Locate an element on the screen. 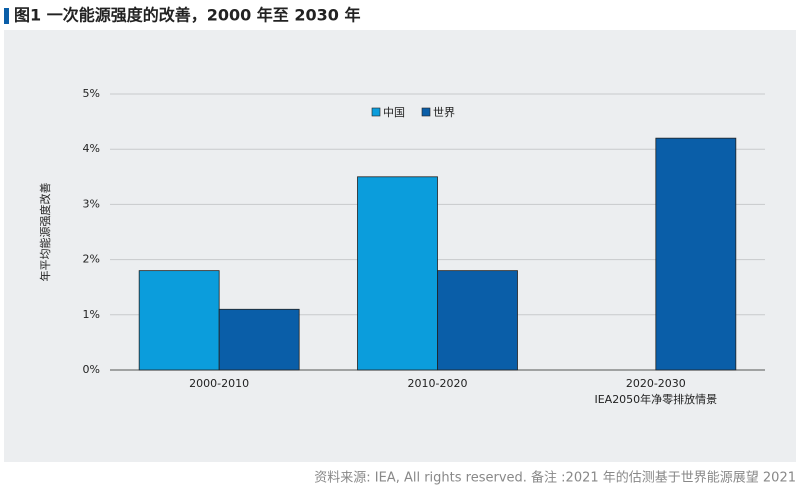  y-tick-label: 3% is located at coordinates (91, 203).